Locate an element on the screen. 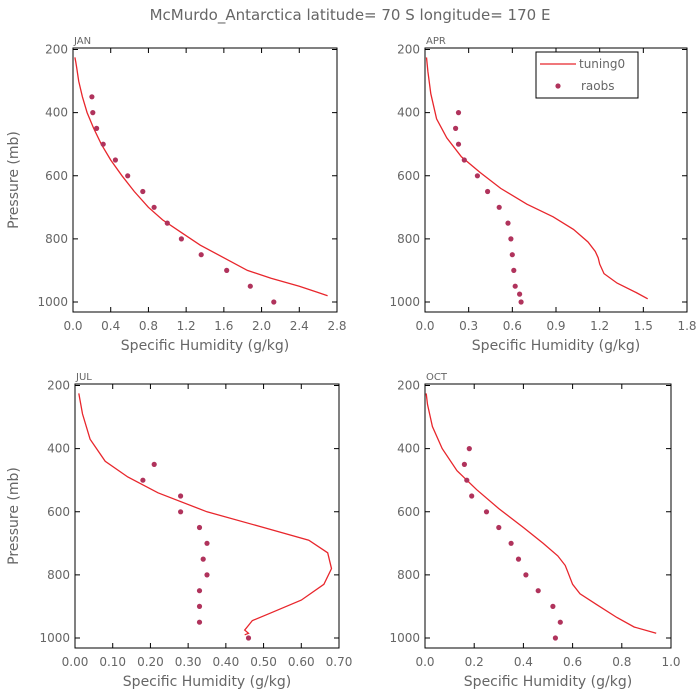 This screenshot has height=700, width=700. x-tick-label: 0.9 is located at coordinates (555, 326).